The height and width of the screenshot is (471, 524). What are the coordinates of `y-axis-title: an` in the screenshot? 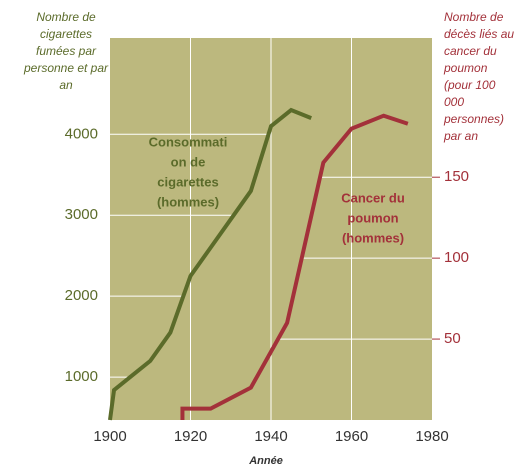 It's located at (66, 85).